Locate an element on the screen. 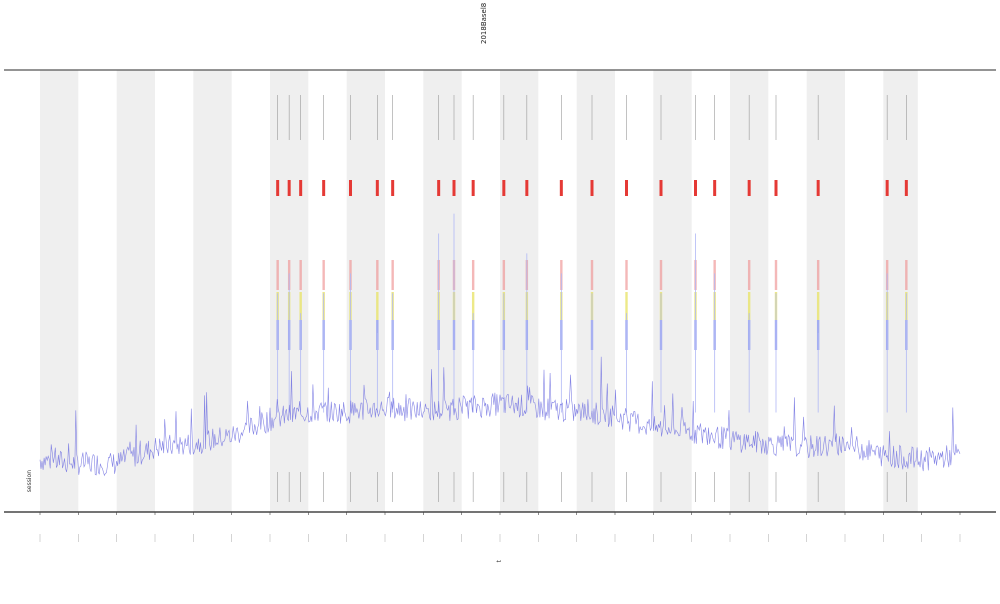 The width and height of the screenshot is (1000, 604). chart-title: 2018Basel8 is located at coordinates (484, 23).